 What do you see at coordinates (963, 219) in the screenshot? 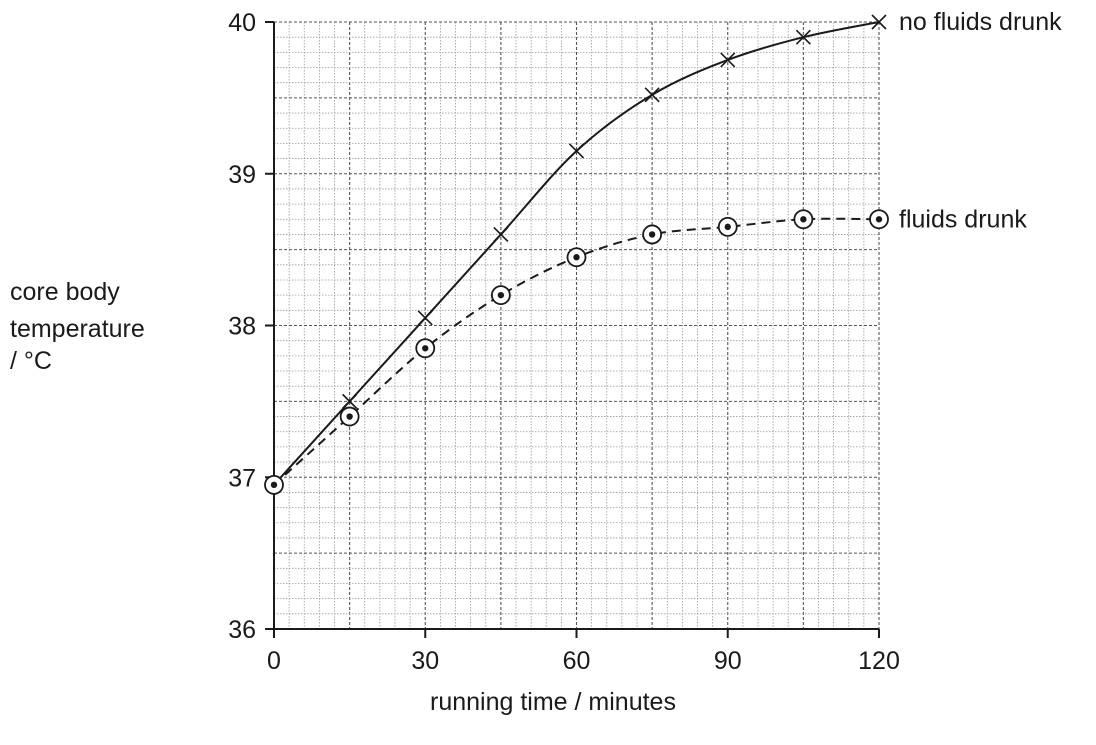
I see `series-label-1: fluids drunk` at bounding box center [963, 219].